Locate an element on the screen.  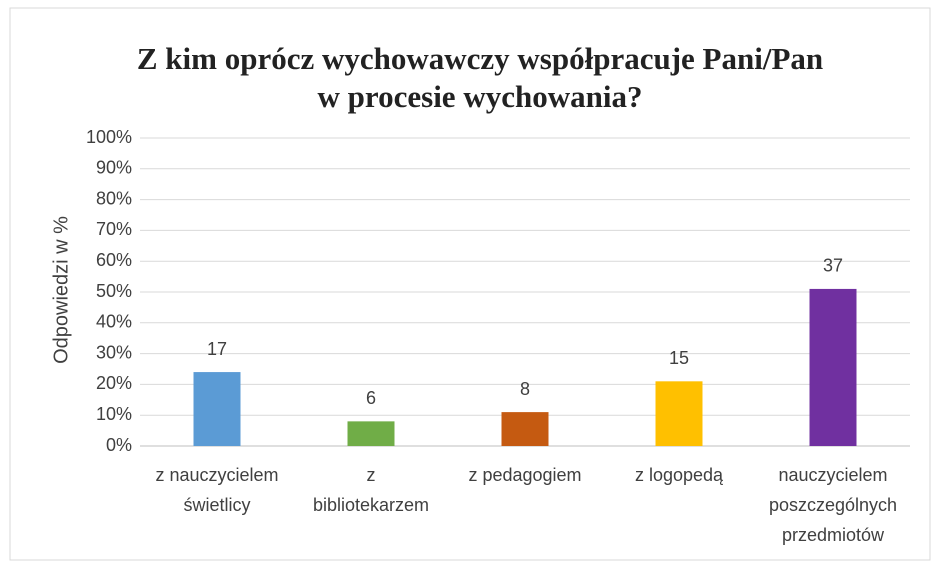
x-tick-label: poszczególnych is located at coordinates (833, 505).